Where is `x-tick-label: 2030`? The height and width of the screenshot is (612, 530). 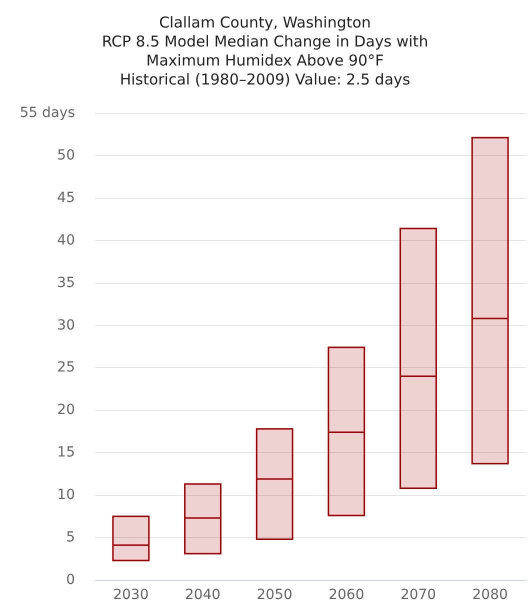
x-tick-label: 2030 is located at coordinates (131, 595).